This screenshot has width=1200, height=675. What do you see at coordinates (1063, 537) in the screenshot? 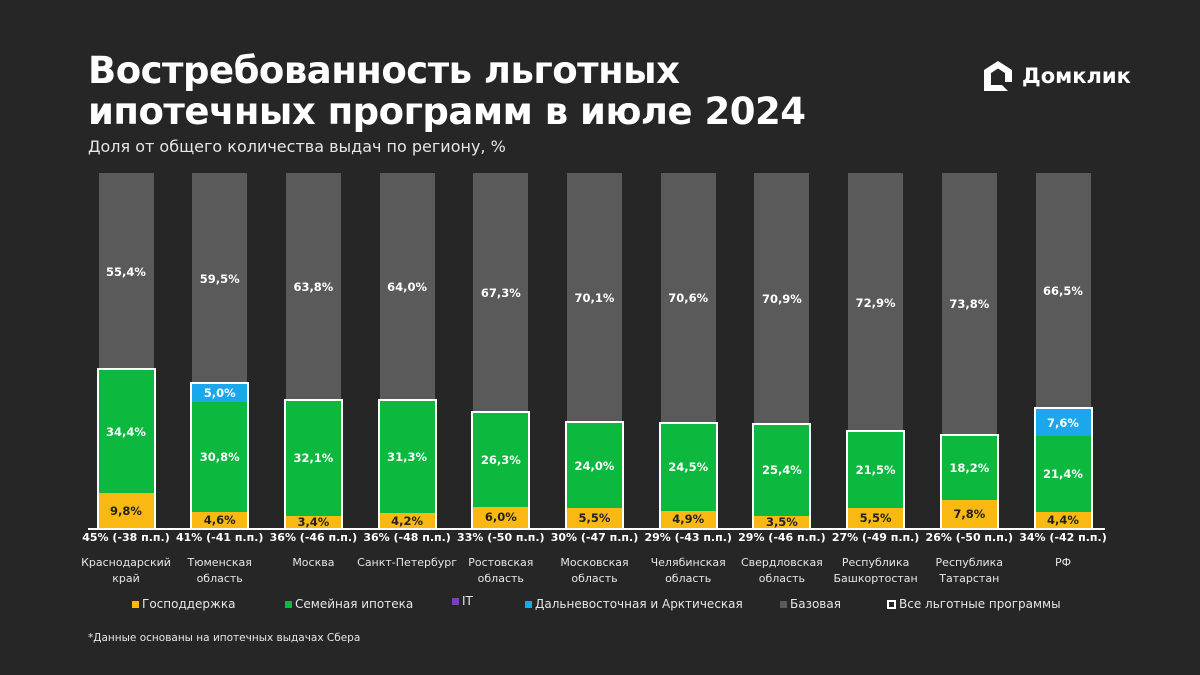
I see `privileged-total-label: 34% (-42 п.п.)` at bounding box center [1063, 537].